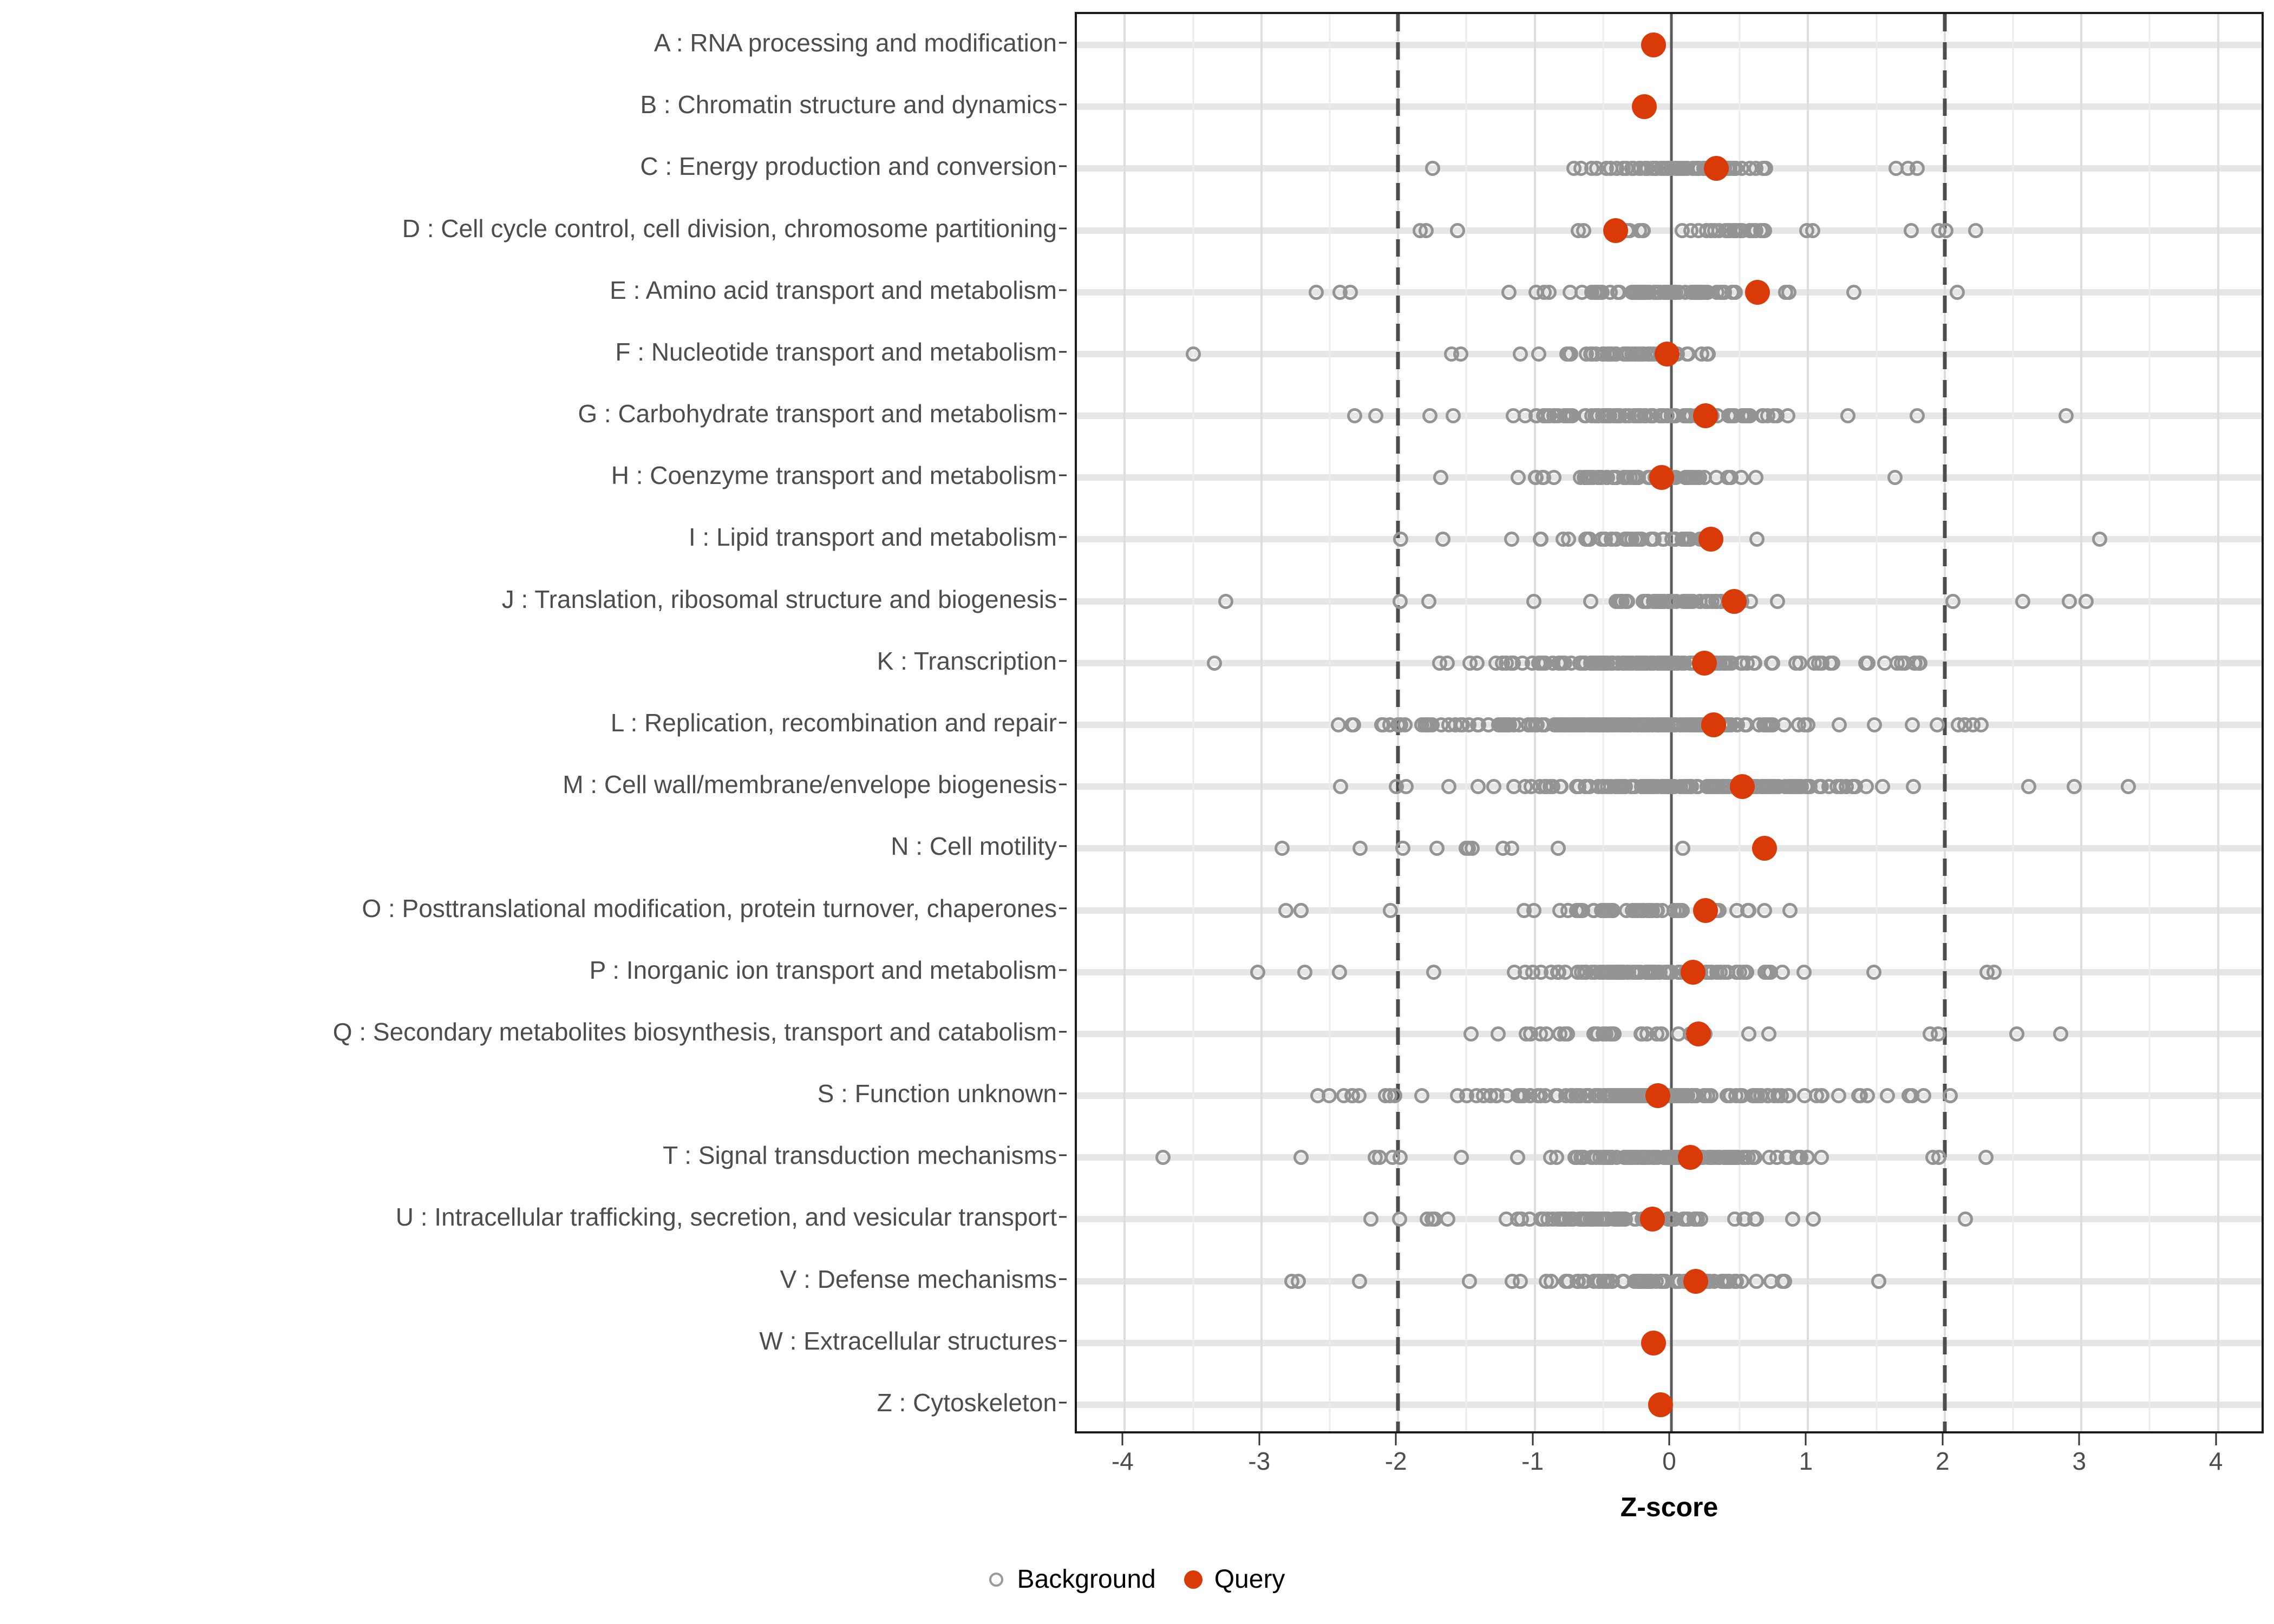 The width and height of the screenshot is (2274, 1624). What do you see at coordinates (974, 846) in the screenshot?
I see `y-axis-tick-label: N : Cell motility` at bounding box center [974, 846].